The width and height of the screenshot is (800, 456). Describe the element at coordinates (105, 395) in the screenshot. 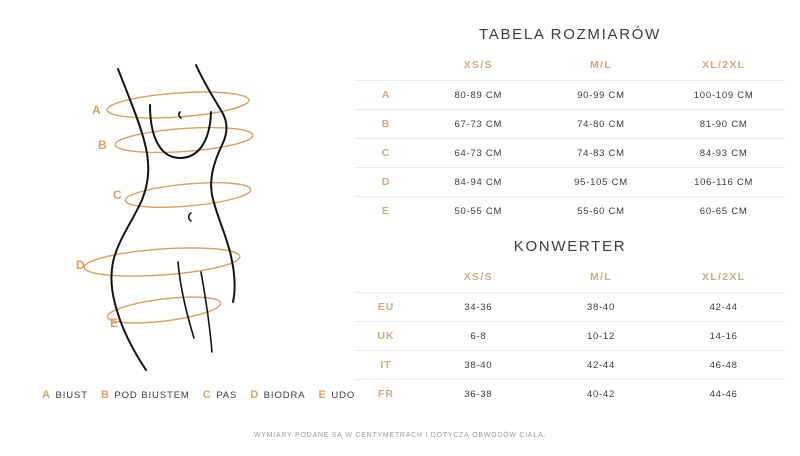

I see `legend-key-b: B` at that location.